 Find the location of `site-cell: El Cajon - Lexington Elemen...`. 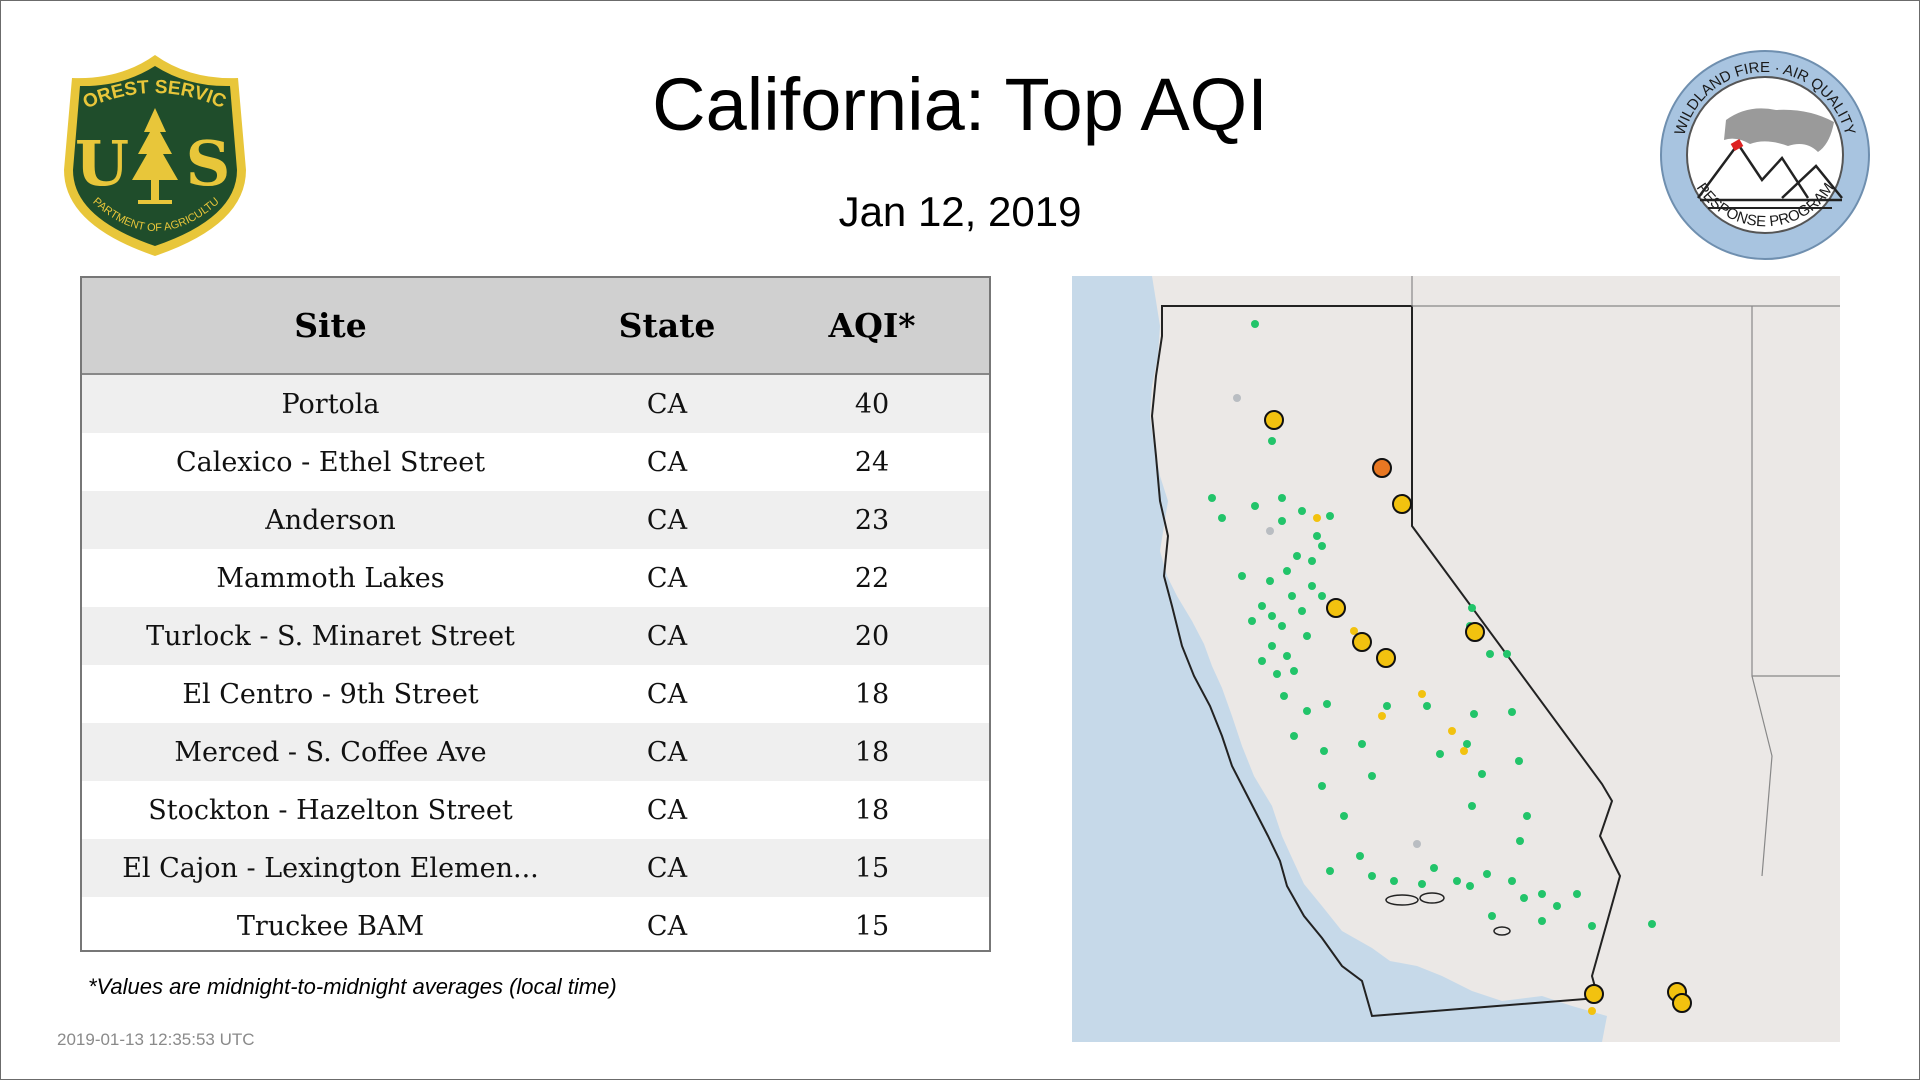

site-cell: El Cajon - Lexington Elemen... is located at coordinates (330, 868).